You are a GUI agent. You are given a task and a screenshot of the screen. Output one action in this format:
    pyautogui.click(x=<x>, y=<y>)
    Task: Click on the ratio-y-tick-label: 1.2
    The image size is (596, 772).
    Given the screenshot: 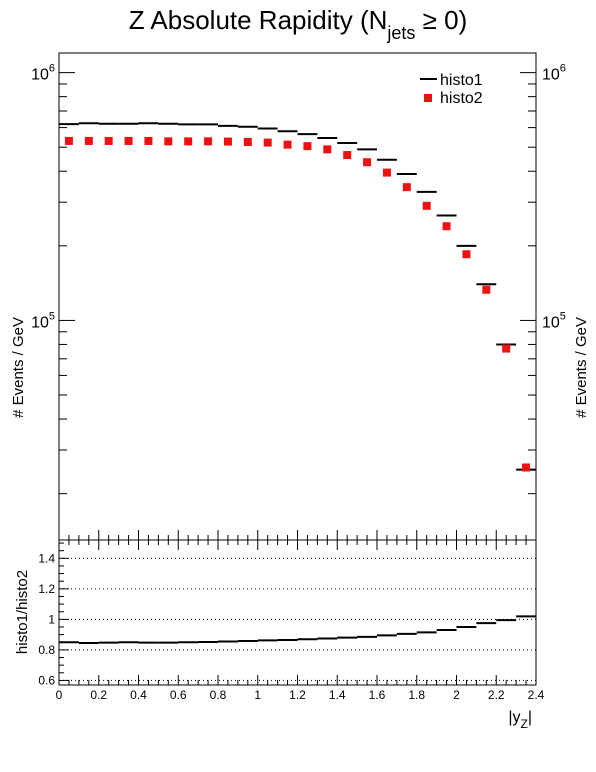 What is the action you would take?
    pyautogui.click(x=46, y=589)
    